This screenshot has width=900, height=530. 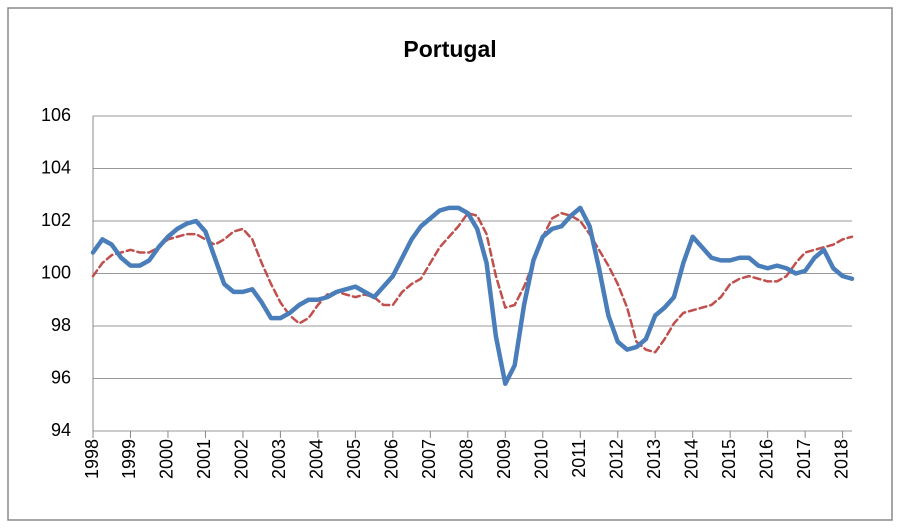 What do you see at coordinates (542, 459) in the screenshot?
I see `x-tick-label: 2010` at bounding box center [542, 459].